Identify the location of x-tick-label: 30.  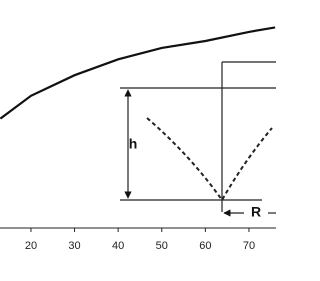
(74, 246).